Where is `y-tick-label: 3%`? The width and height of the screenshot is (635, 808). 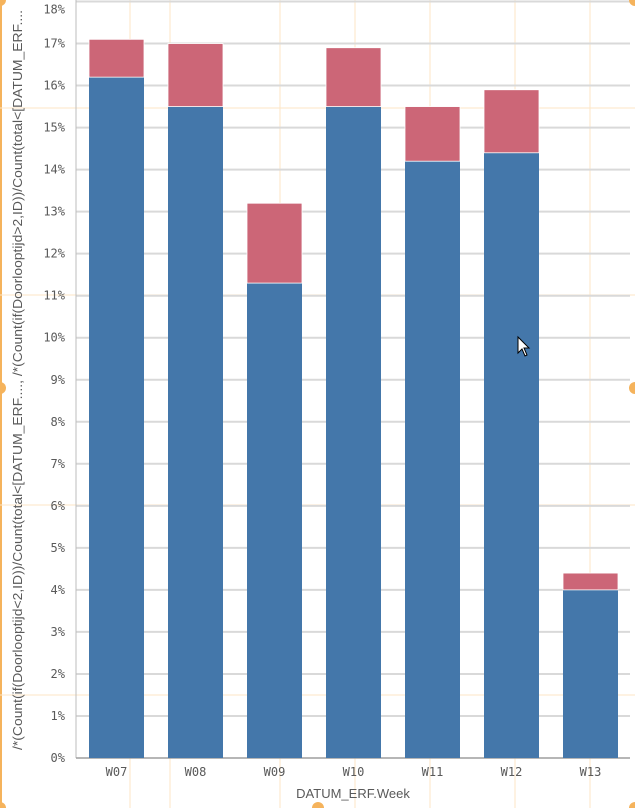
y-tick-label: 3% is located at coordinates (58, 632).